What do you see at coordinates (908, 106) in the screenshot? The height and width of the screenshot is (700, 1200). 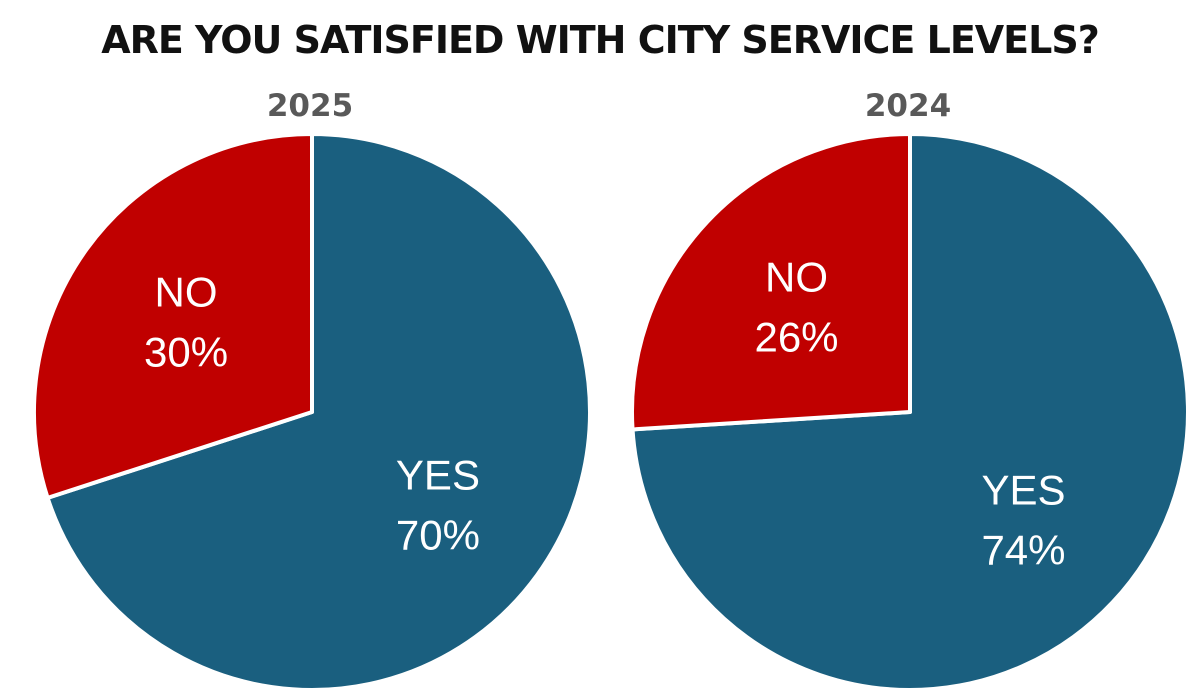 I see `pie-year-label: 2024` at bounding box center [908, 106].